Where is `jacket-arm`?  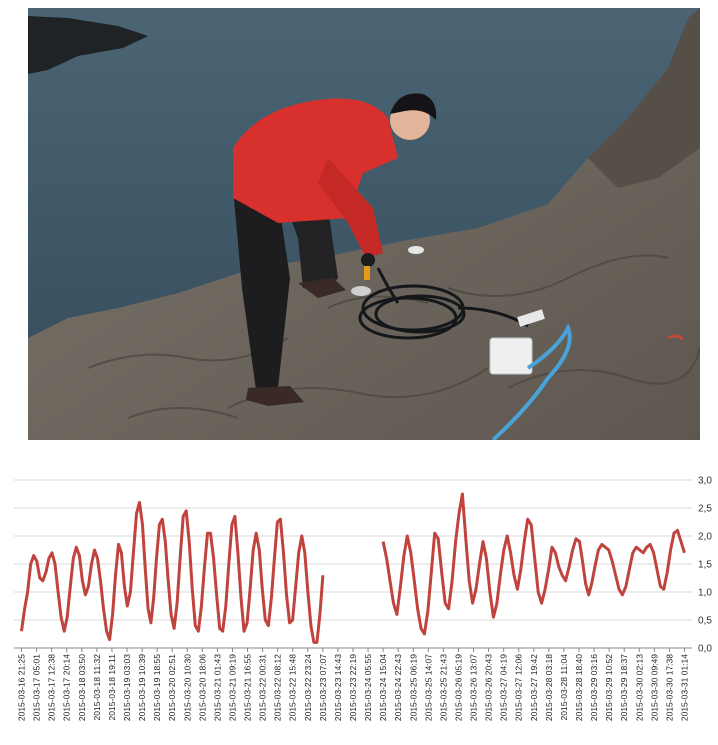
jacket-arm is located at coordinates (350, 208).